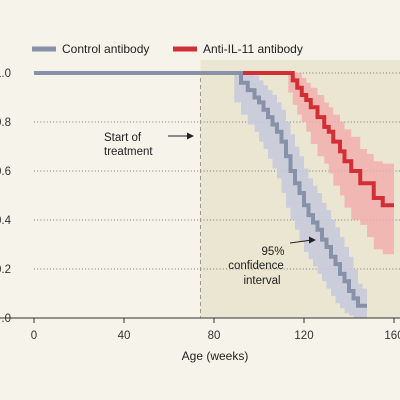 This screenshot has width=400, height=400. I want to click on y-tick-label-3: 0.6, so click(5, 172).